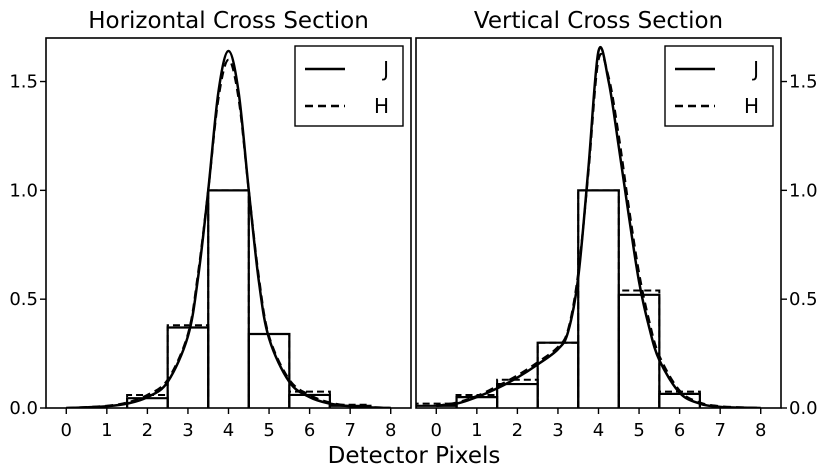 This screenshot has height=476, width=830. Describe the element at coordinates (228, 21) in the screenshot. I see `chart-title: Horizontal Cross Section` at that location.